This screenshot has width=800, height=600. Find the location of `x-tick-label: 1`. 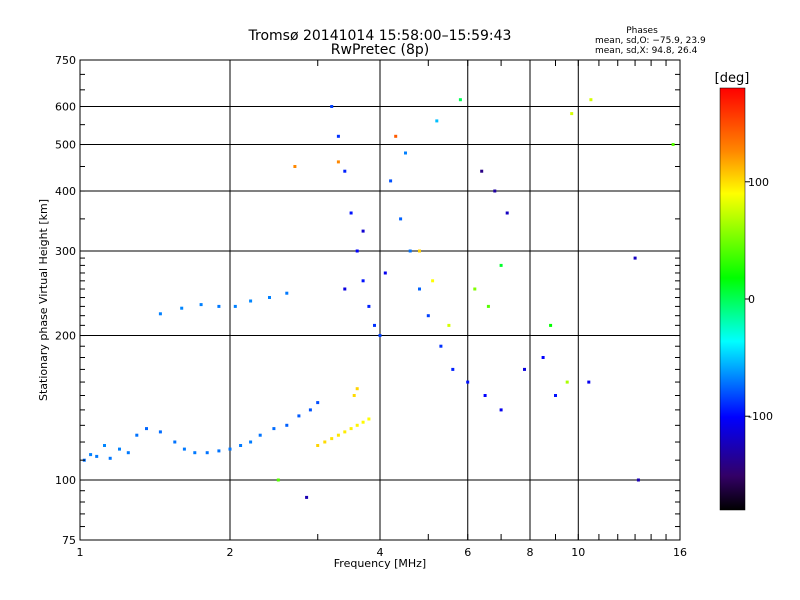

x-tick-label: 1 is located at coordinates (80, 552).